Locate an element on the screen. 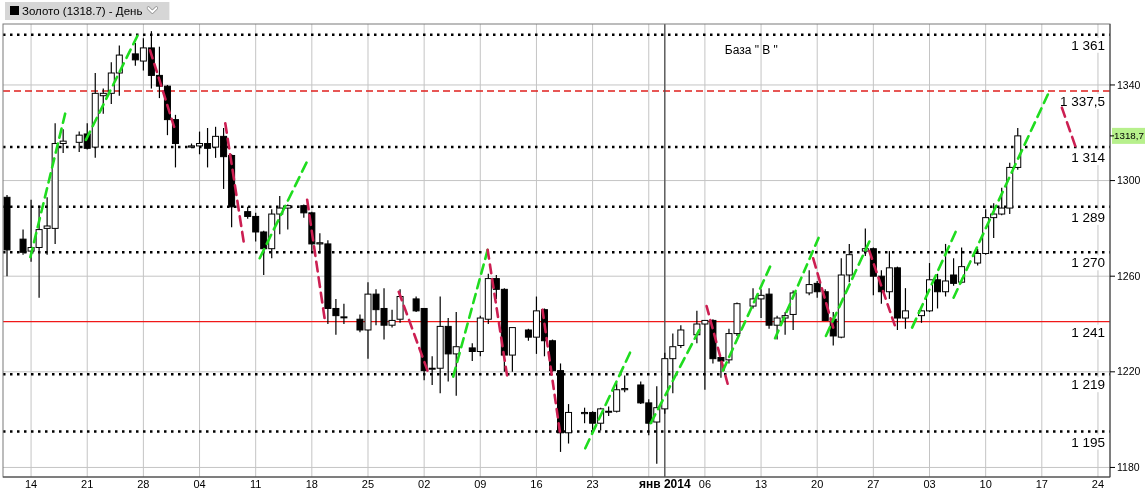 Image resolution: width=1145 pixels, height=492 pixels. y-tick-label: 1340 is located at coordinates (1129, 84).